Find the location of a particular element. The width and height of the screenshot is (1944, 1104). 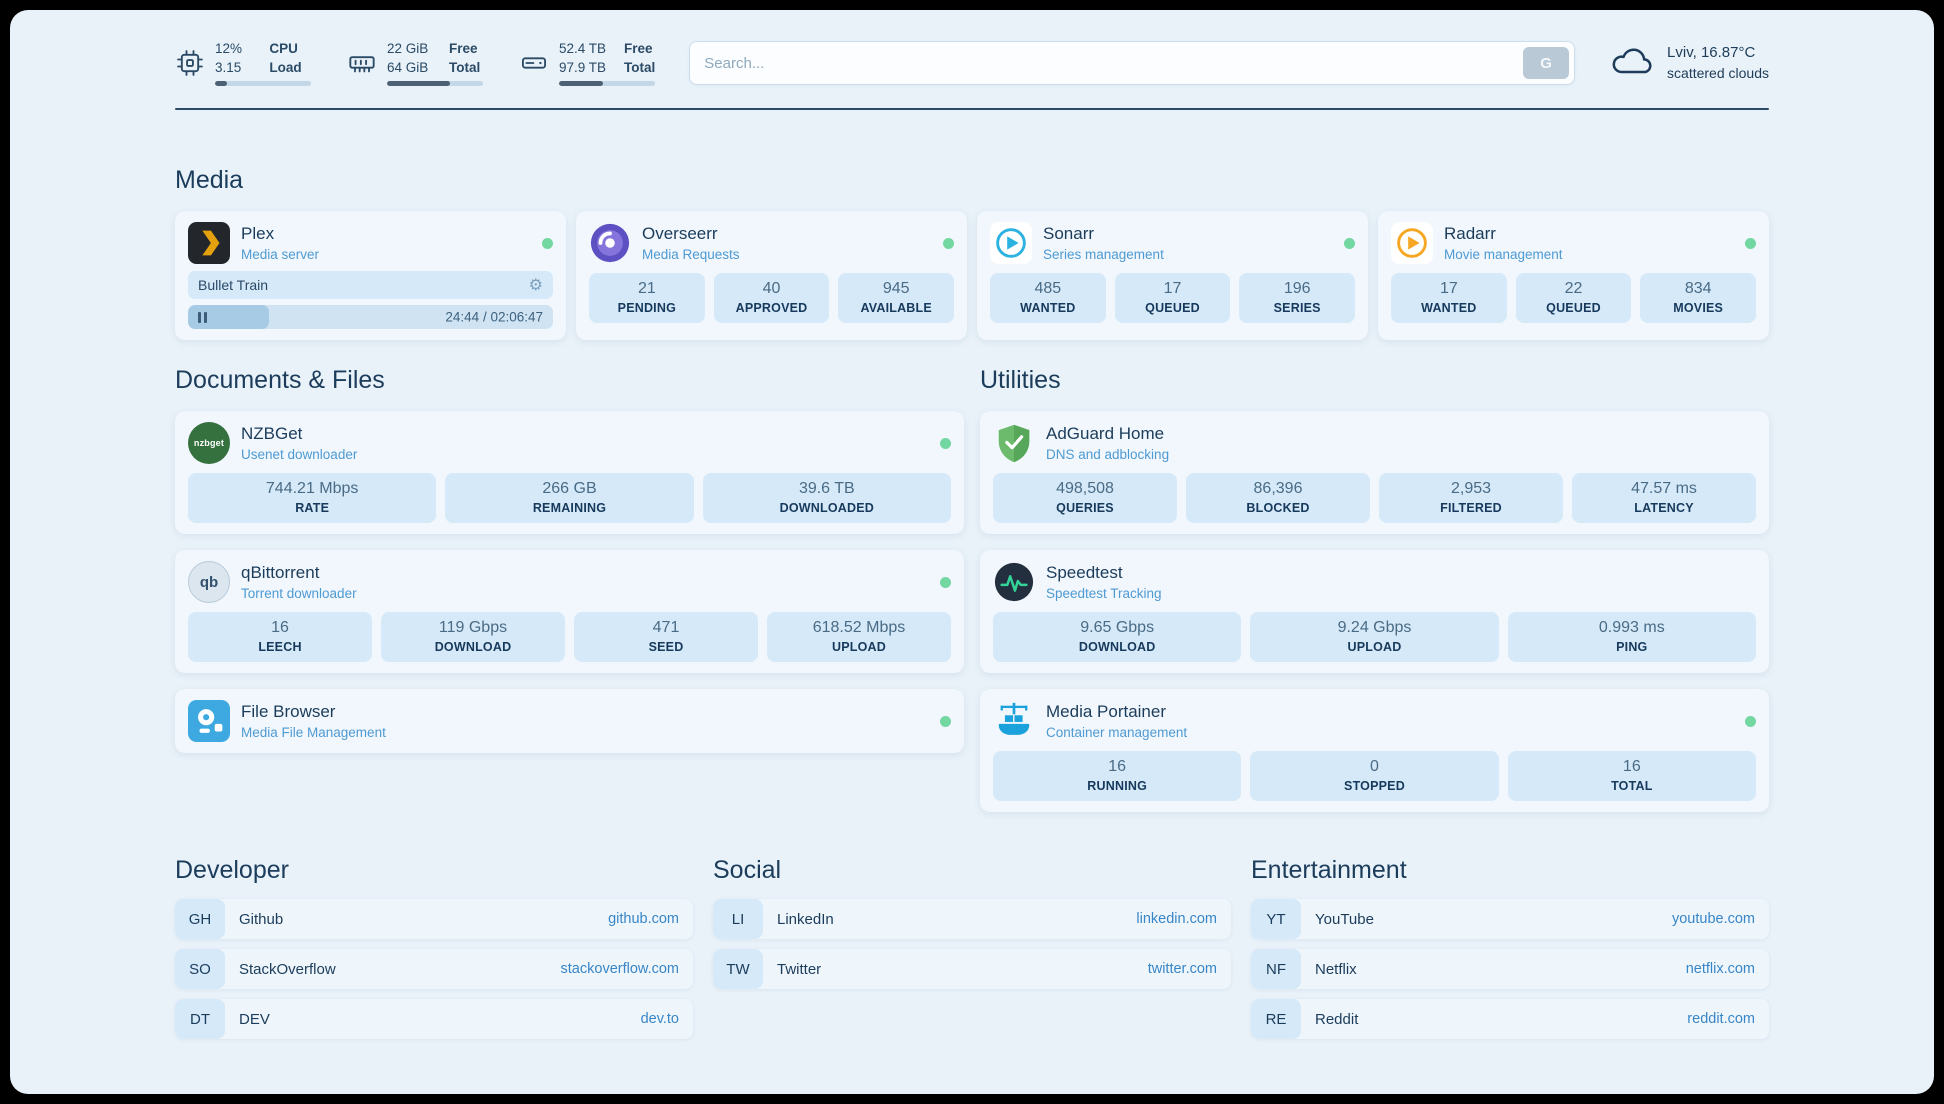

cpu-progress-bar is located at coordinates (263, 84).